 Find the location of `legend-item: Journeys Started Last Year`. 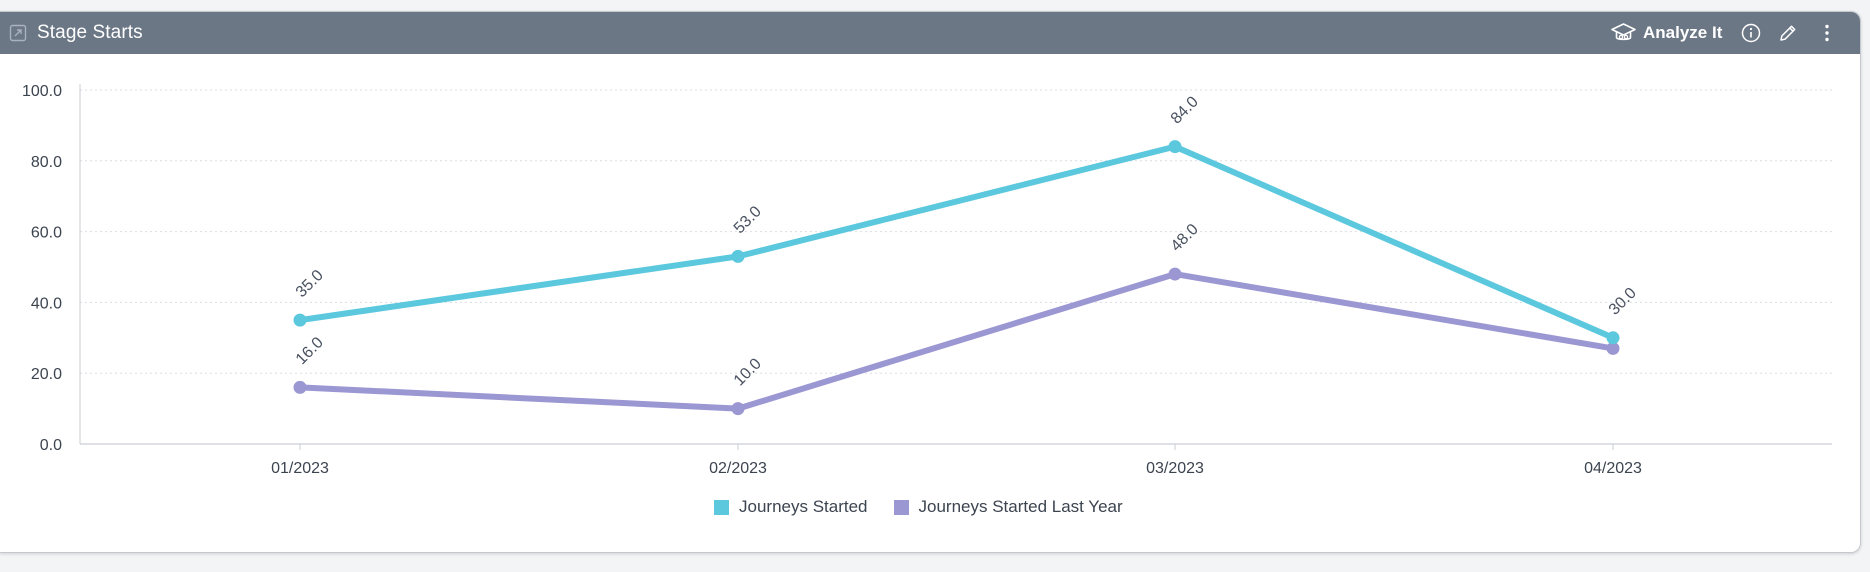

legend-item: Journeys Started Last Year is located at coordinates (1008, 507).